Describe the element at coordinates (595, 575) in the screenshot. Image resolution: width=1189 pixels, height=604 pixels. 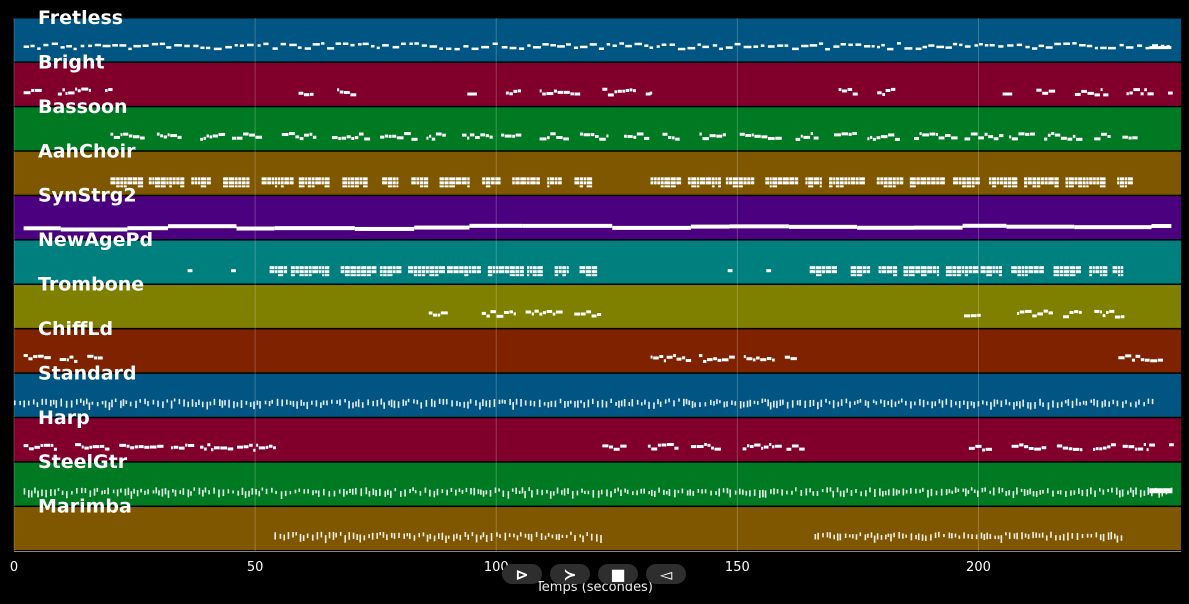
I see `playback-controls: ⊳ ≻ ■ ◅` at that location.